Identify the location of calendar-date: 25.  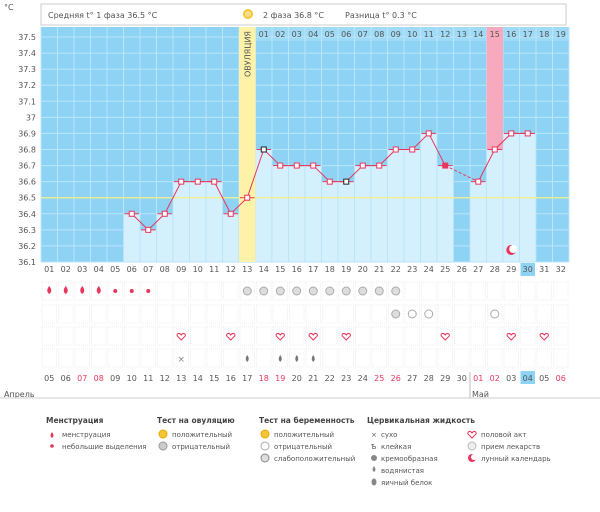
(379, 378).